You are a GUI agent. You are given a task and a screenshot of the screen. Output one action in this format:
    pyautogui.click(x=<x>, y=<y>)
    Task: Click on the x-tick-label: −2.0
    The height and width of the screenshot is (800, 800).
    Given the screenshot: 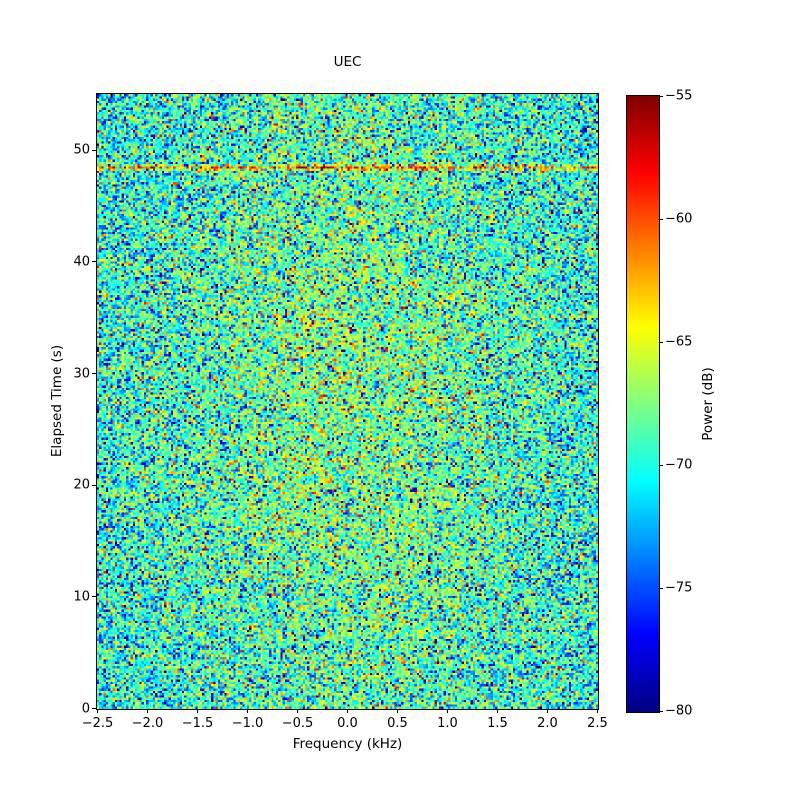 What is the action you would take?
    pyautogui.click(x=147, y=723)
    